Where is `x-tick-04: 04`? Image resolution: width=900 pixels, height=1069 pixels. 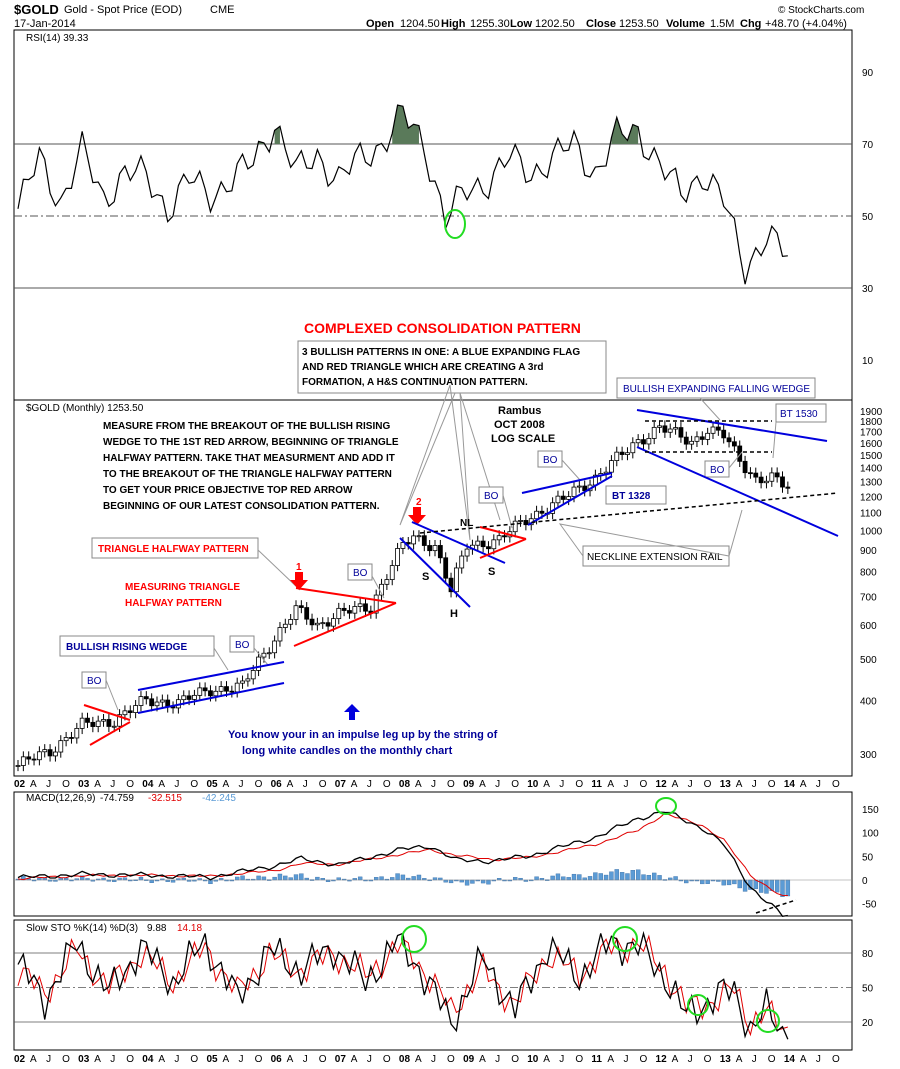
x-tick-04: 04 is located at coordinates (148, 784).